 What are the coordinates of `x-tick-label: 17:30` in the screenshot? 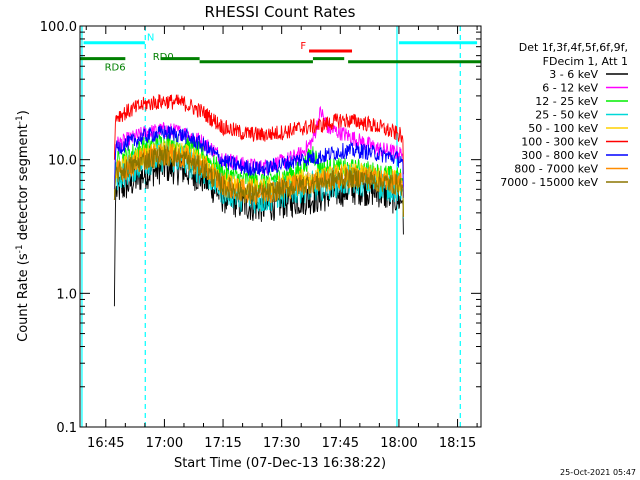 It's located at (281, 443).